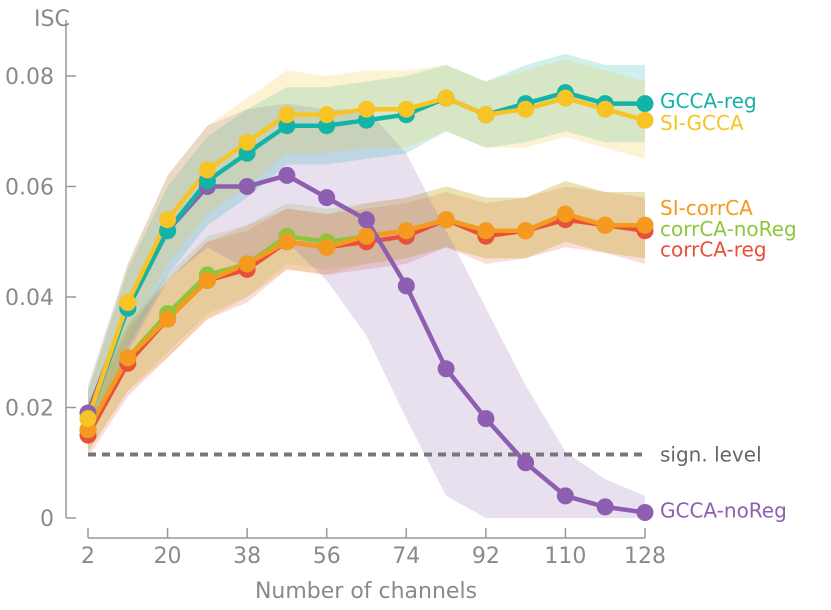 The image size is (831, 610). I want to click on legend-si-corrca: SI-corrCA, so click(706, 208).